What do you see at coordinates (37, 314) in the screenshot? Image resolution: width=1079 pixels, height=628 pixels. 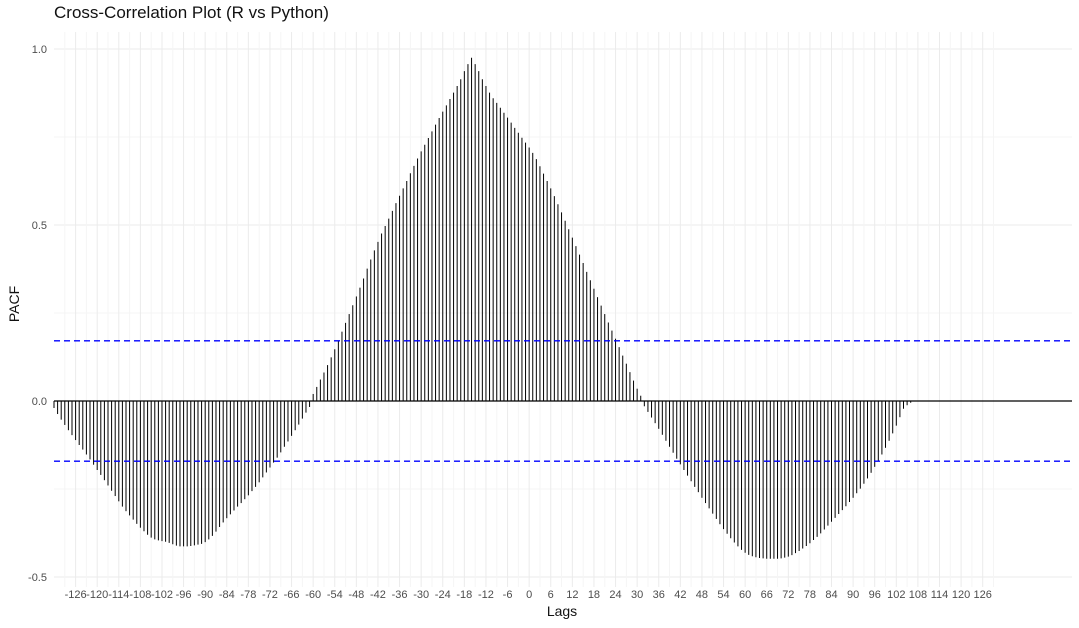 I see `y-tick-labels: -0.5 0.0 0.5 1.0` at bounding box center [37, 314].